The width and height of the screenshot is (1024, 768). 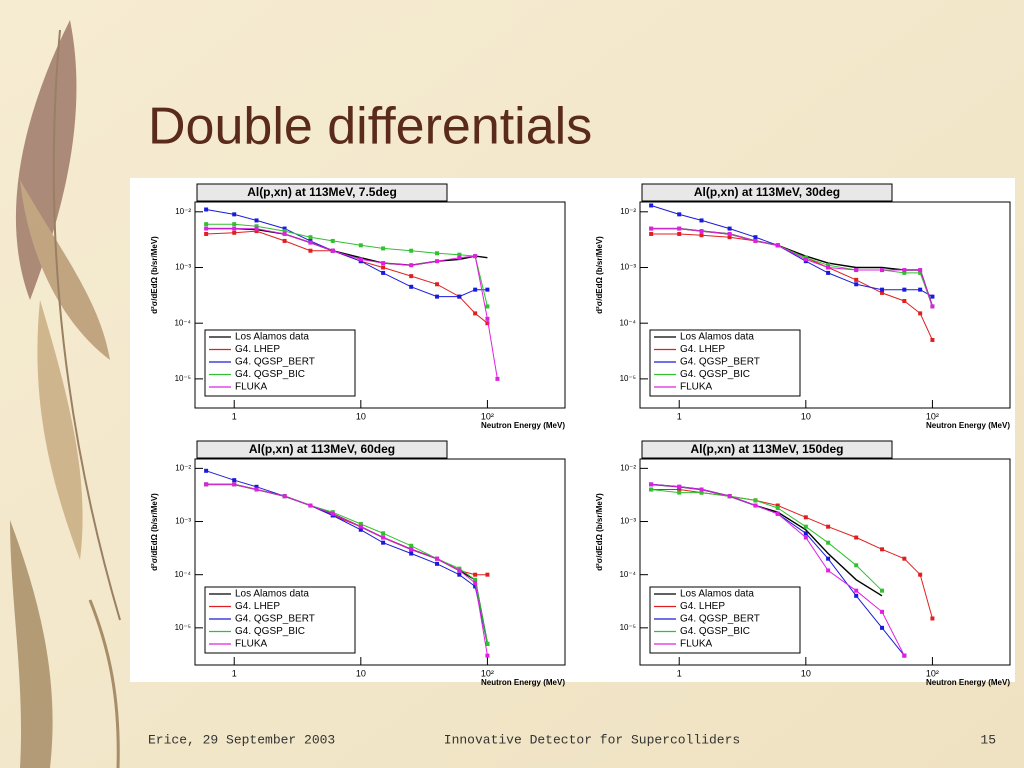 I want to click on chart-title: Al(p,xn) at 113MeV, 150deg, so click(x=767, y=449).